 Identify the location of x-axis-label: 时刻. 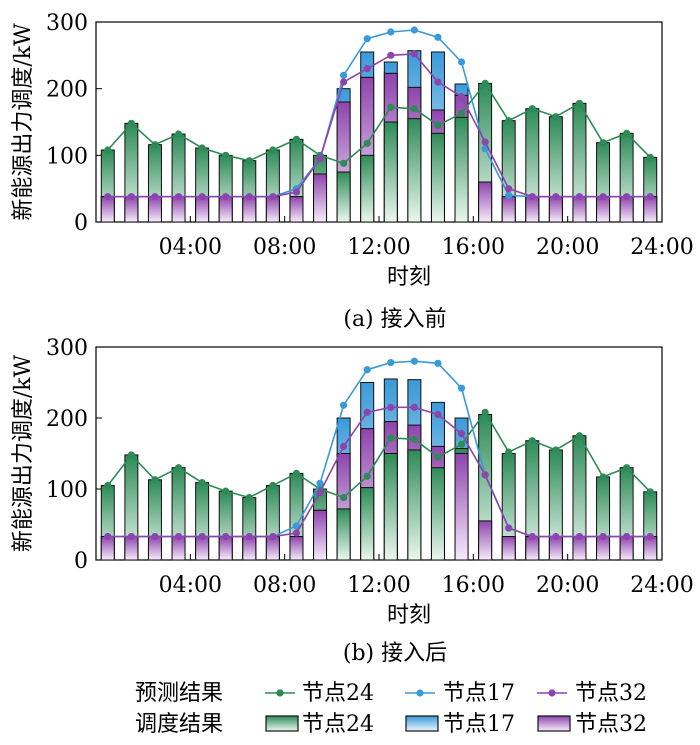
(409, 615).